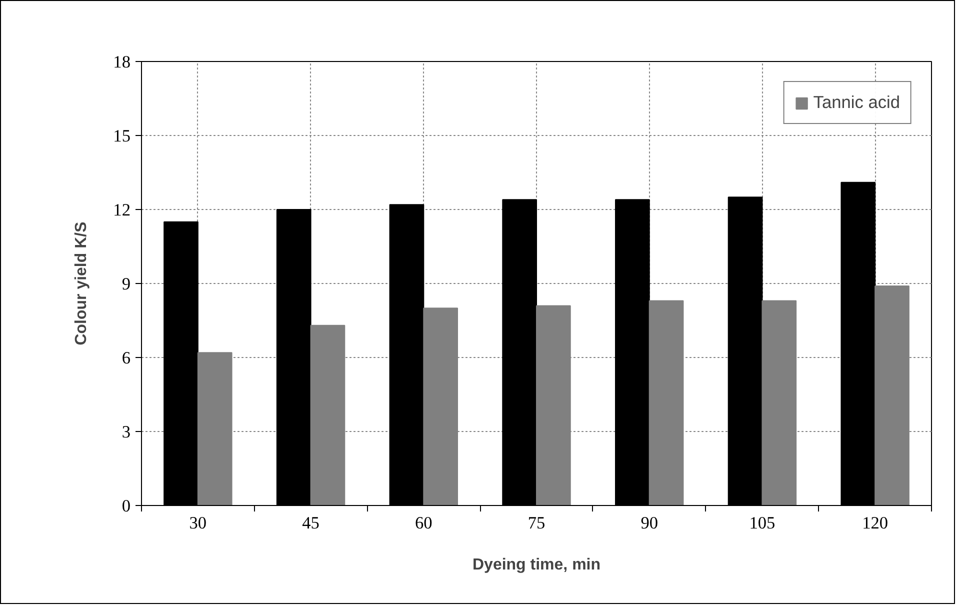  I want to click on y-tick-label: 12, so click(121, 210).